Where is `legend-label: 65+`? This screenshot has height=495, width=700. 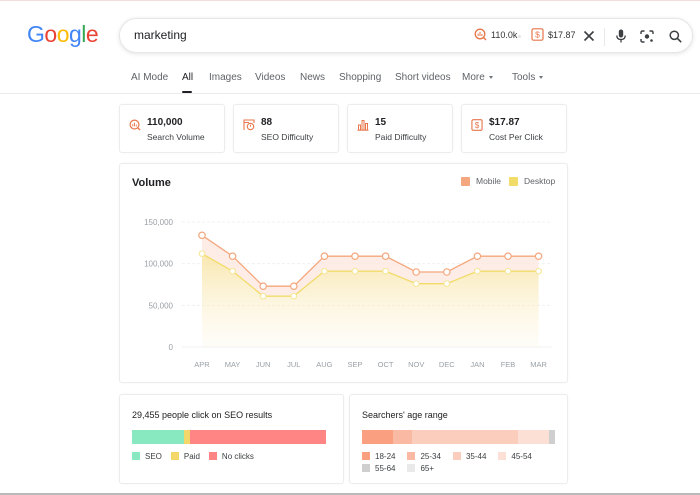
legend-label: 65+ is located at coordinates (427, 468).